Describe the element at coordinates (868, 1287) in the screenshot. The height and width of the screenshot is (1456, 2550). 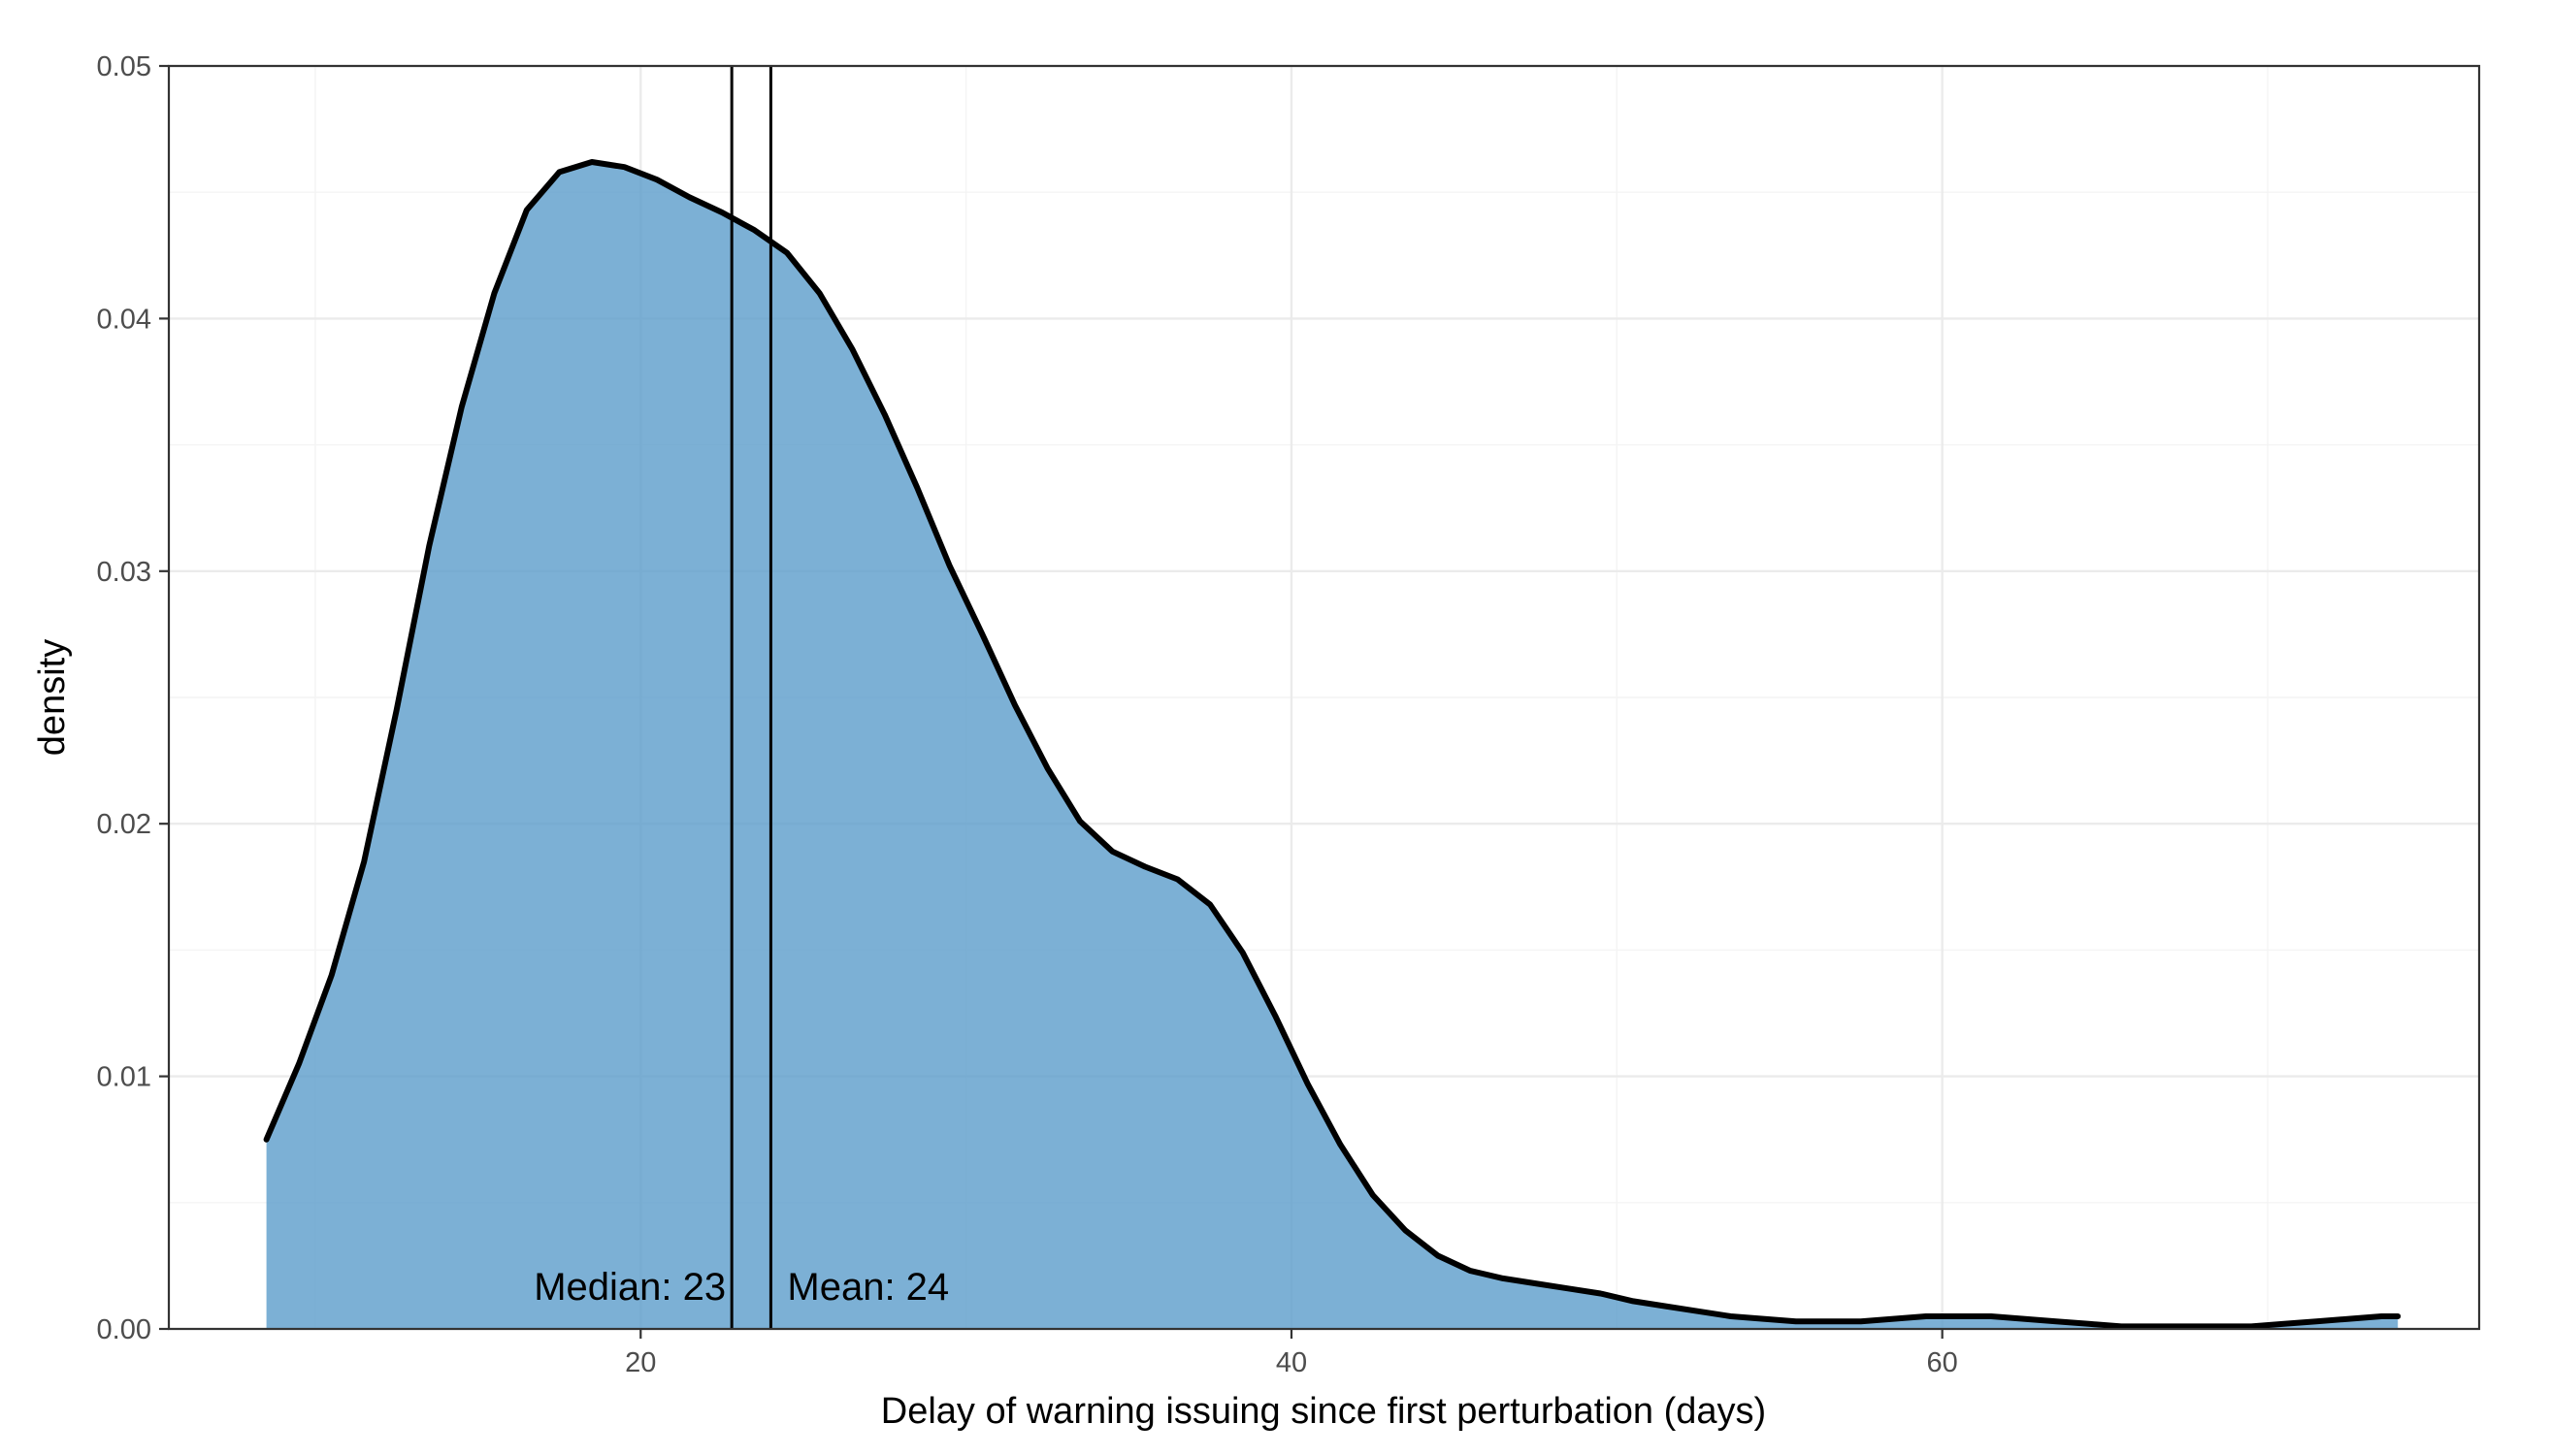
I see `reference-line-label: Mean: 24` at that location.